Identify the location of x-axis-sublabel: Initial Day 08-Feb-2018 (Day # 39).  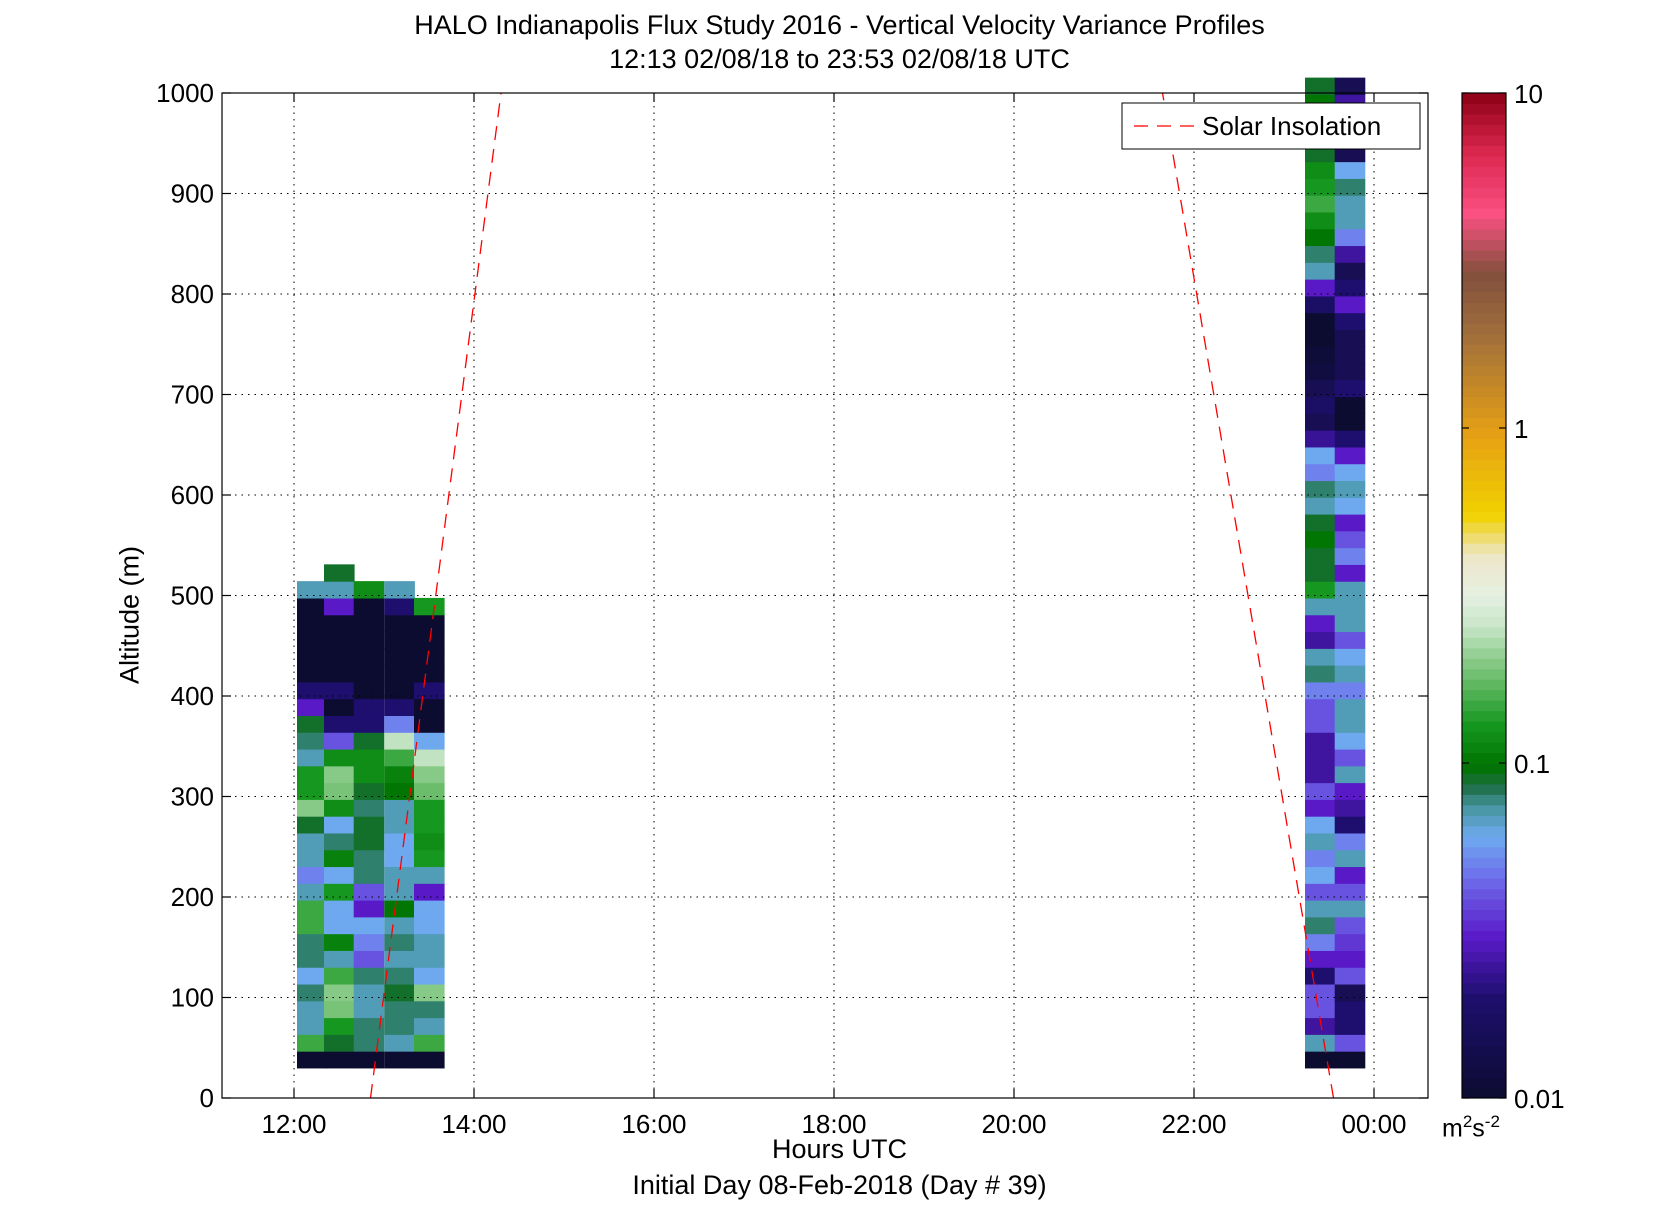
(839, 1185).